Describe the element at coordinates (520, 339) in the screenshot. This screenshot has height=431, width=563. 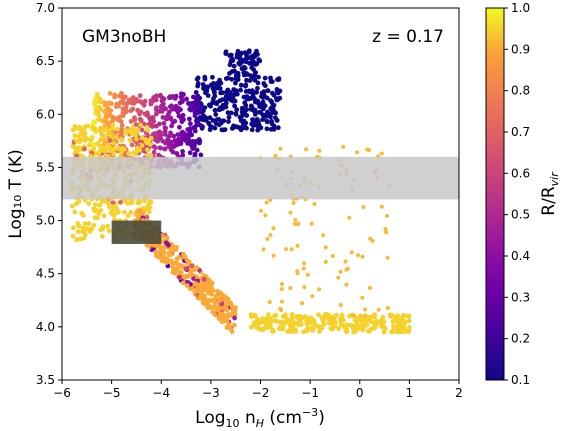
I see `colorbar-tick-label: 0.2` at that location.